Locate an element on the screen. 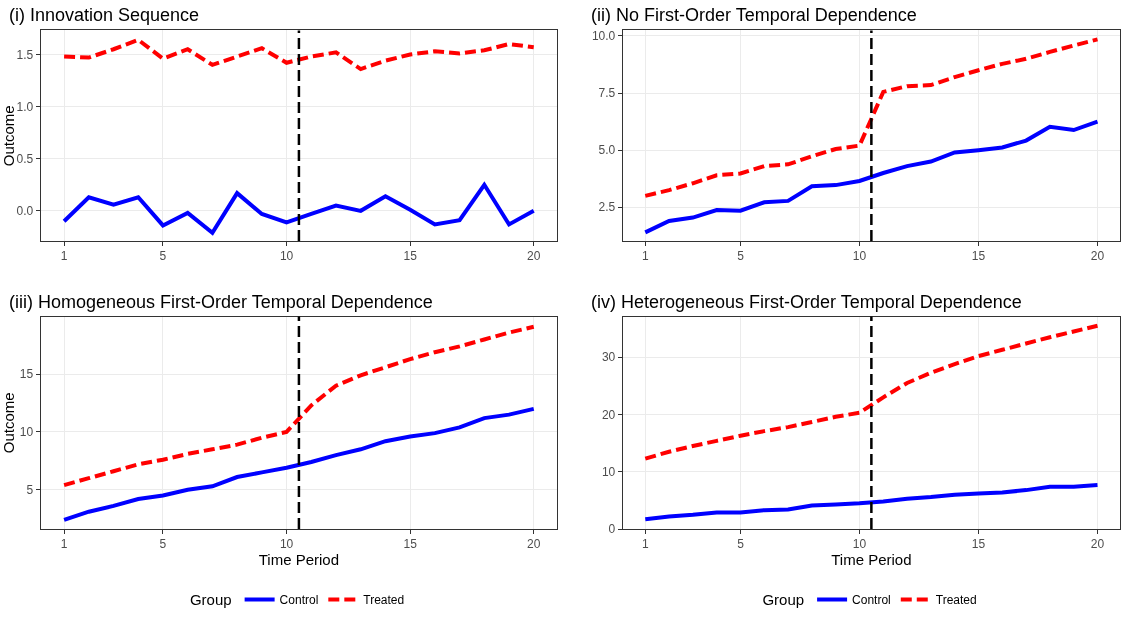  y-tick-label: 2.5 is located at coordinates (607, 207).